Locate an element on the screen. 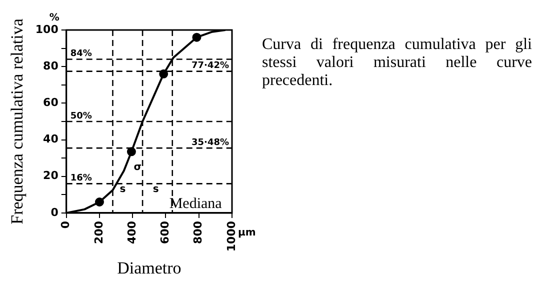  ref-line-label: 50% is located at coordinates (81, 116).